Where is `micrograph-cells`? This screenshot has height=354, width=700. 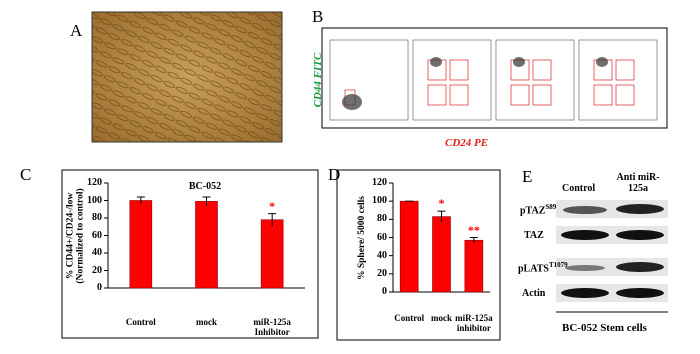
micrograph-cells is located at coordinates (187, 77).